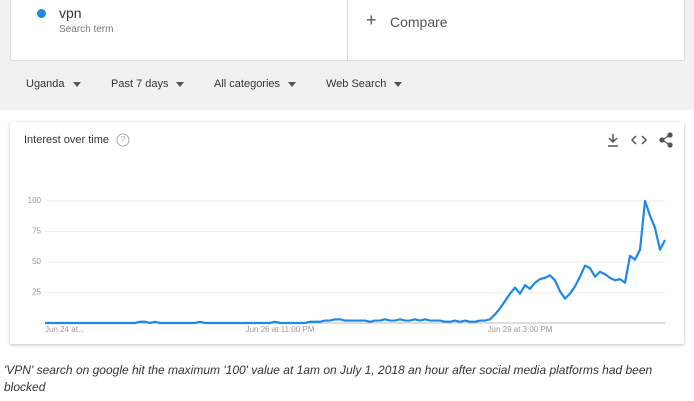 The image size is (694, 401). What do you see at coordinates (639, 140) in the screenshot?
I see `embed-icon` at bounding box center [639, 140].